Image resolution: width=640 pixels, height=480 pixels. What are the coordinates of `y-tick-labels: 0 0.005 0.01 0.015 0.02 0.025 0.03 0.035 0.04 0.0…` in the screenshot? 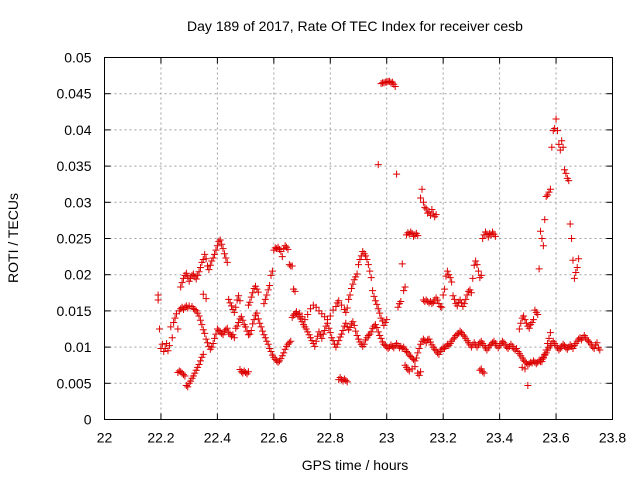 It's located at (73, 239).